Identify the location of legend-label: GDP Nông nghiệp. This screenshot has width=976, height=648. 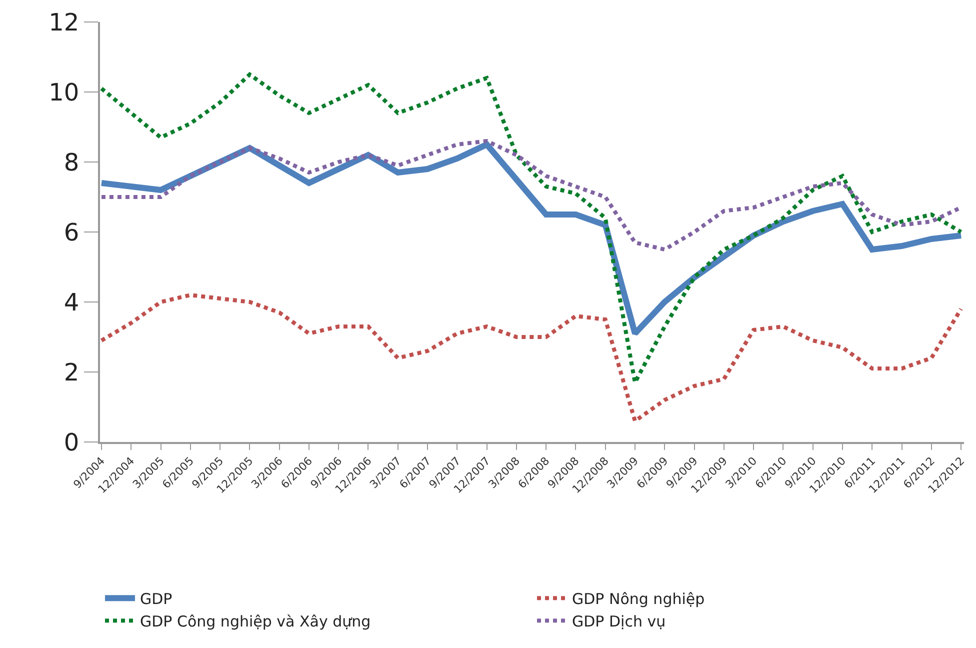
(638, 599).